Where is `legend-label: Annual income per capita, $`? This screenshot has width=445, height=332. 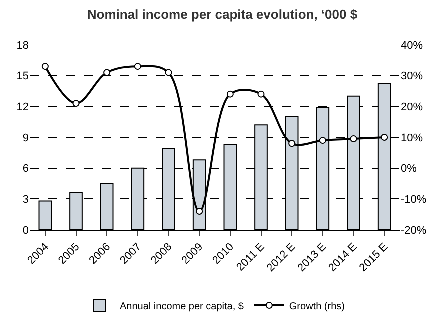
legend-label: Annual income per capita, $ is located at coordinates (182, 306).